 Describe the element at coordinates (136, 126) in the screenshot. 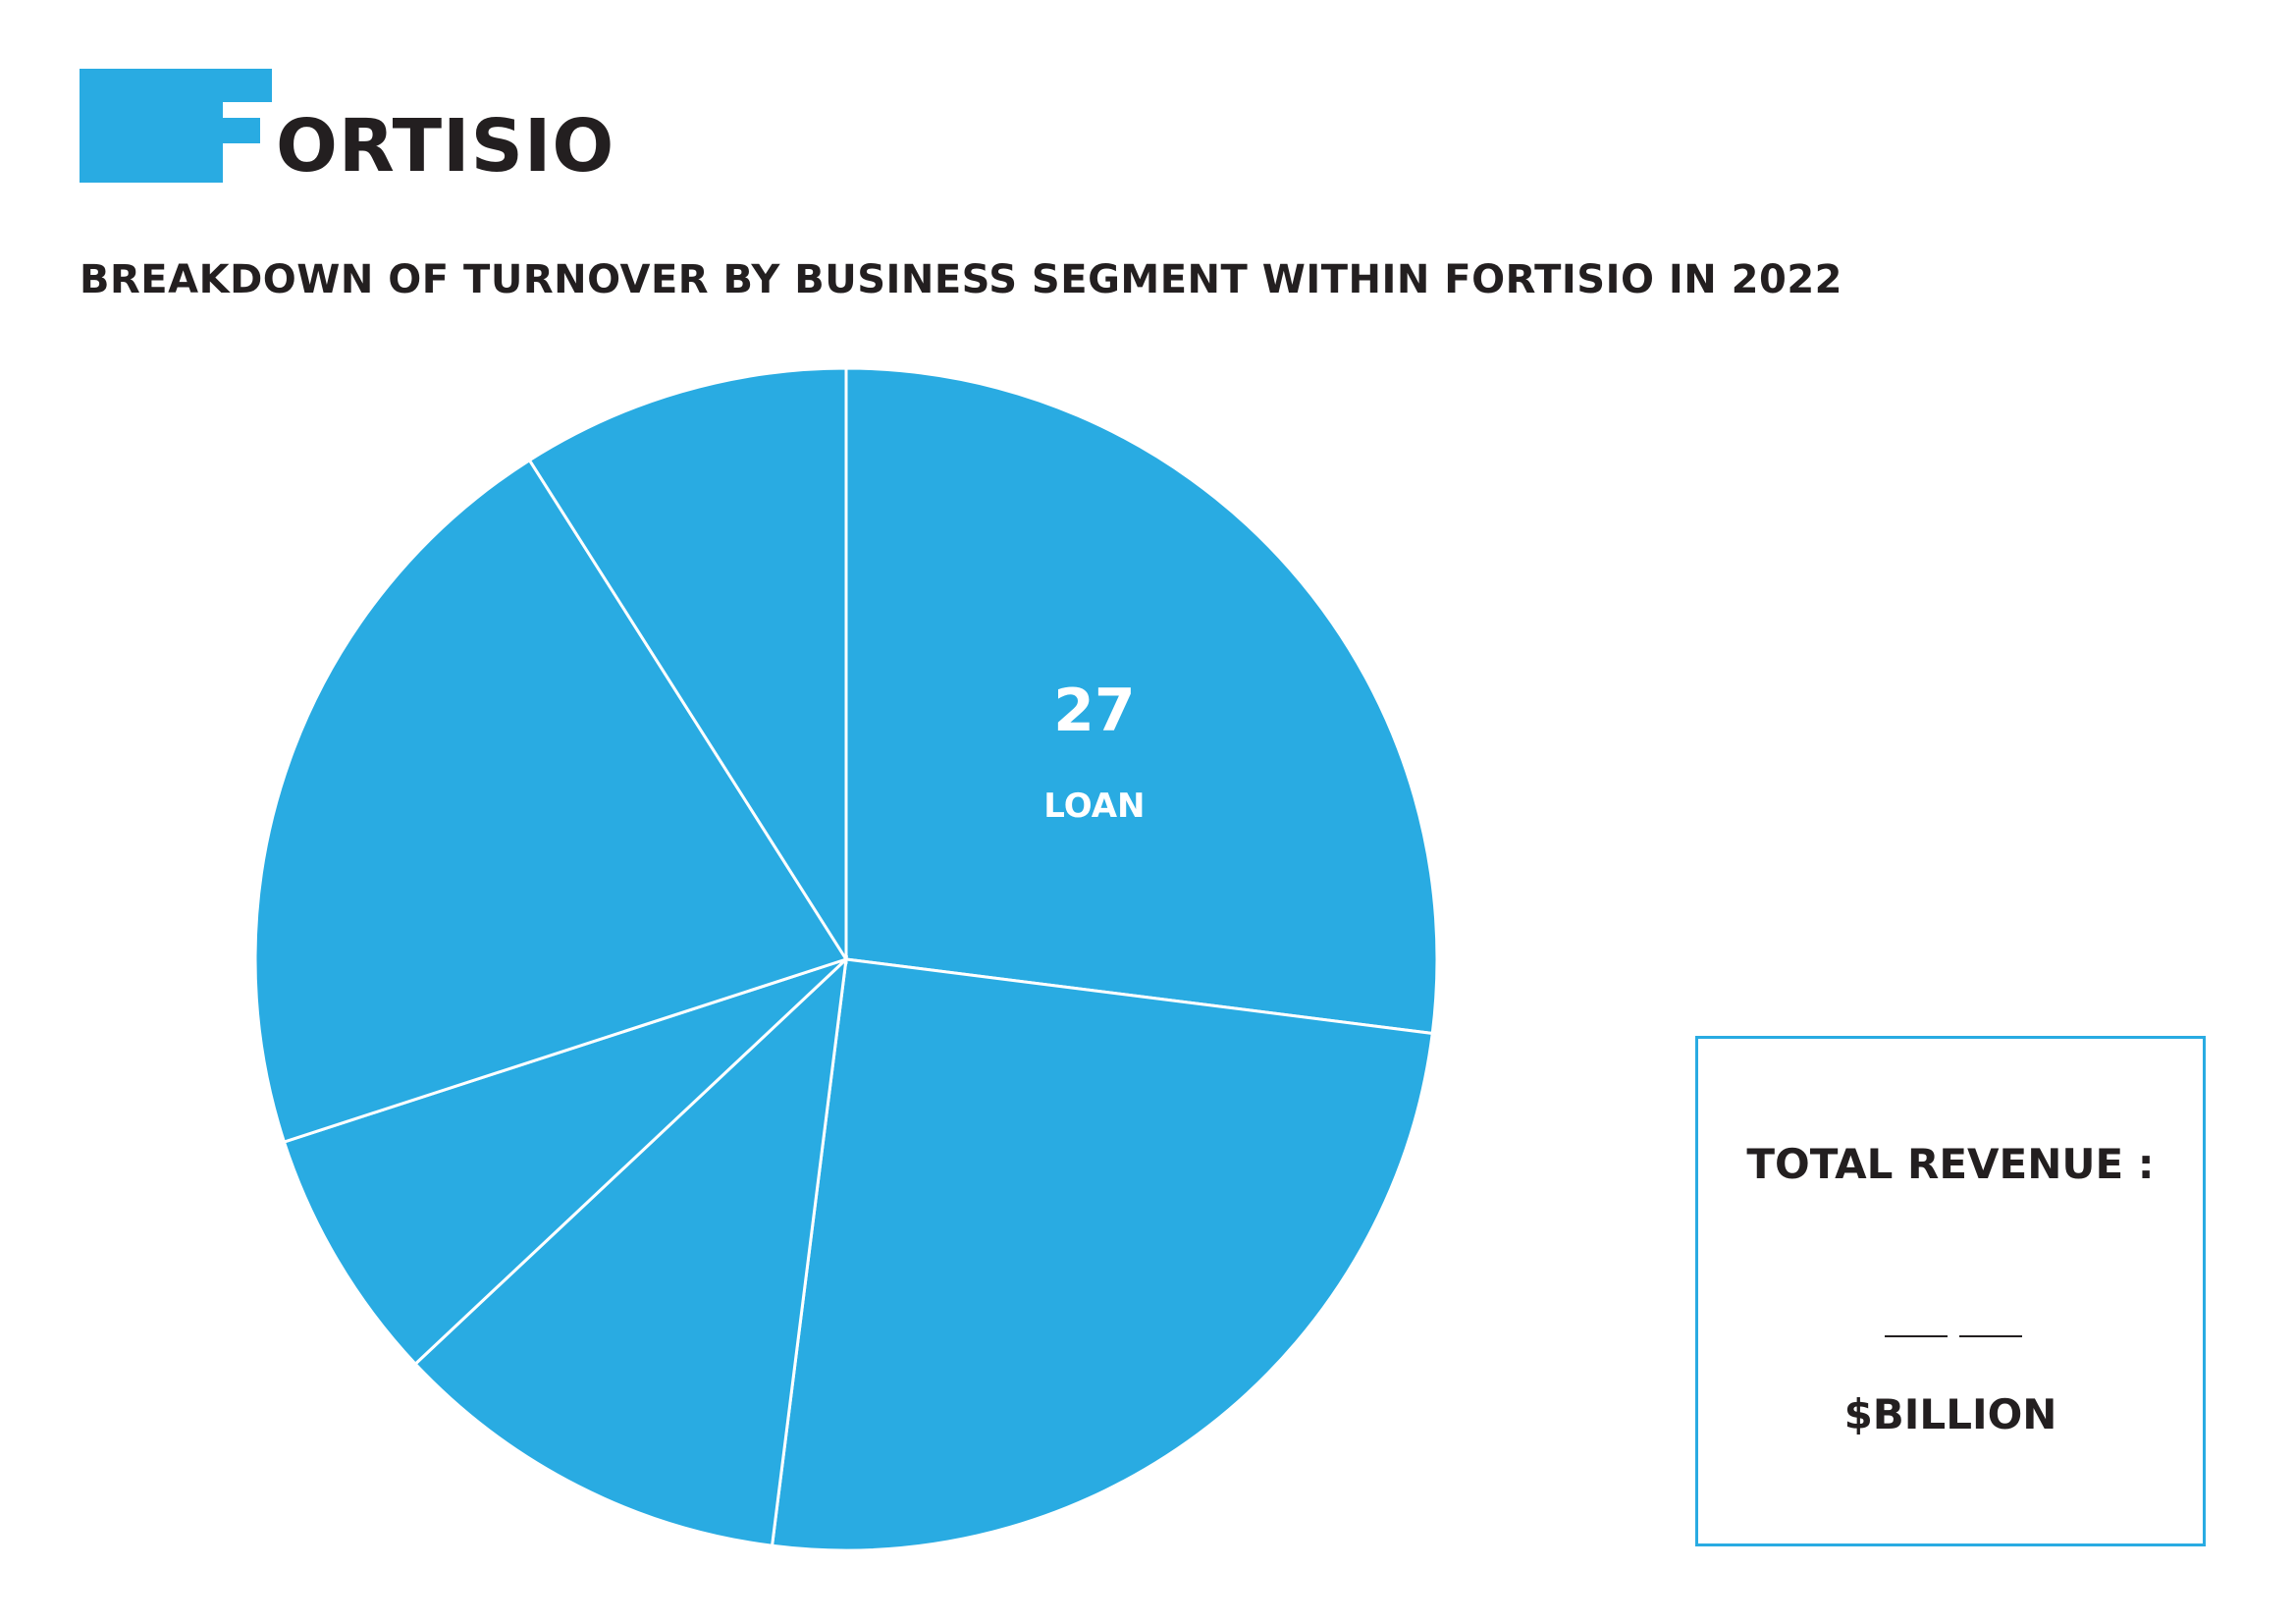

I see `logo-square-mark` at that location.